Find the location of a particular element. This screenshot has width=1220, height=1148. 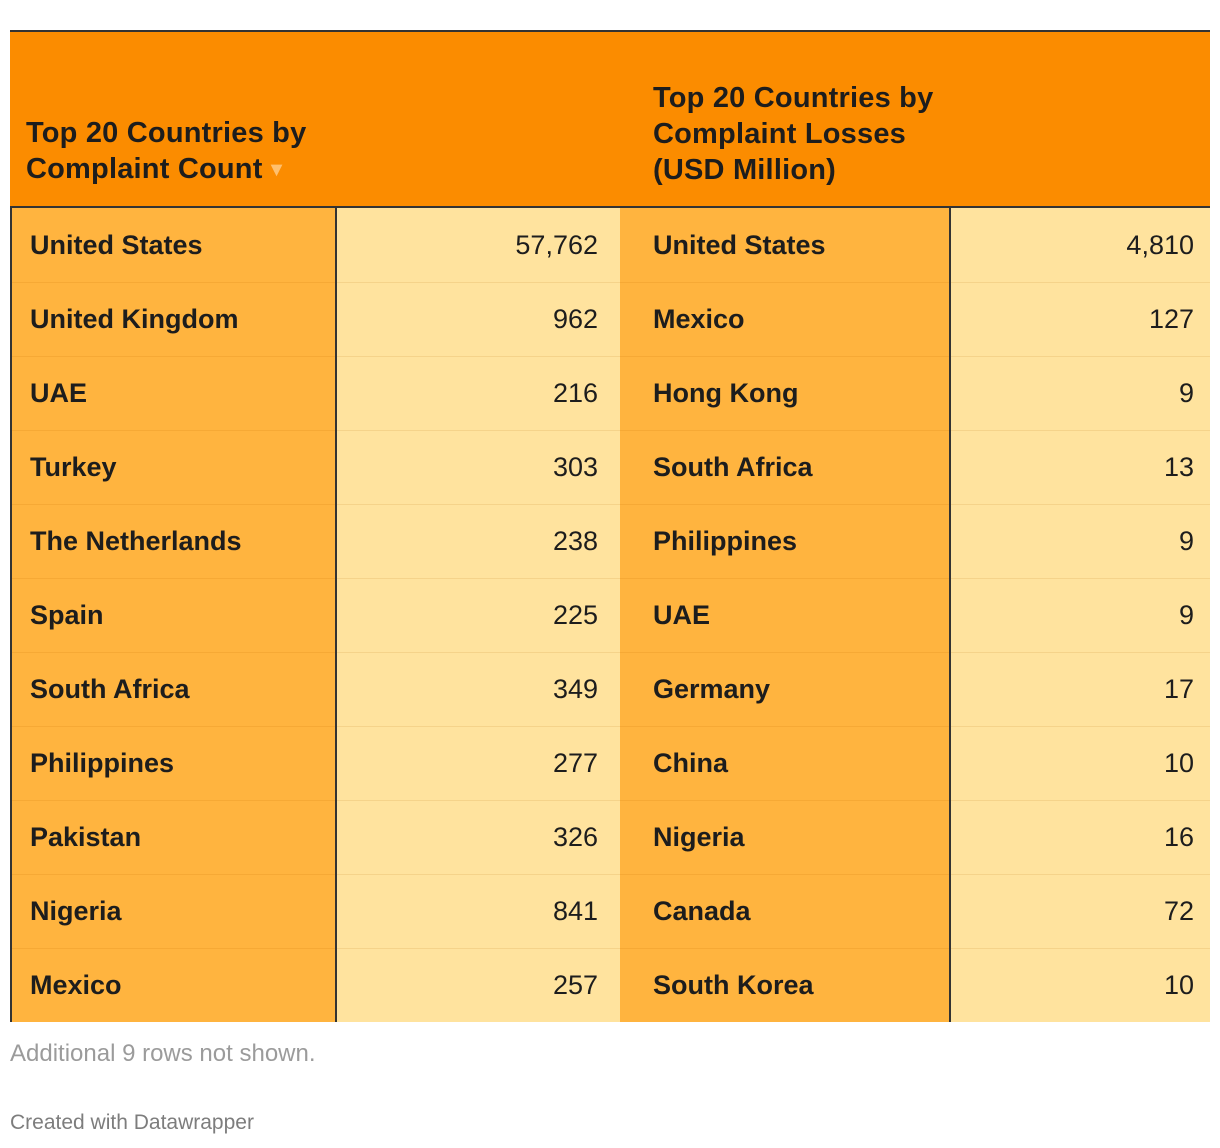

column-header-complaint-count: Top 20 Countries by Complaint Count ▼ is located at coordinates (166, 151).